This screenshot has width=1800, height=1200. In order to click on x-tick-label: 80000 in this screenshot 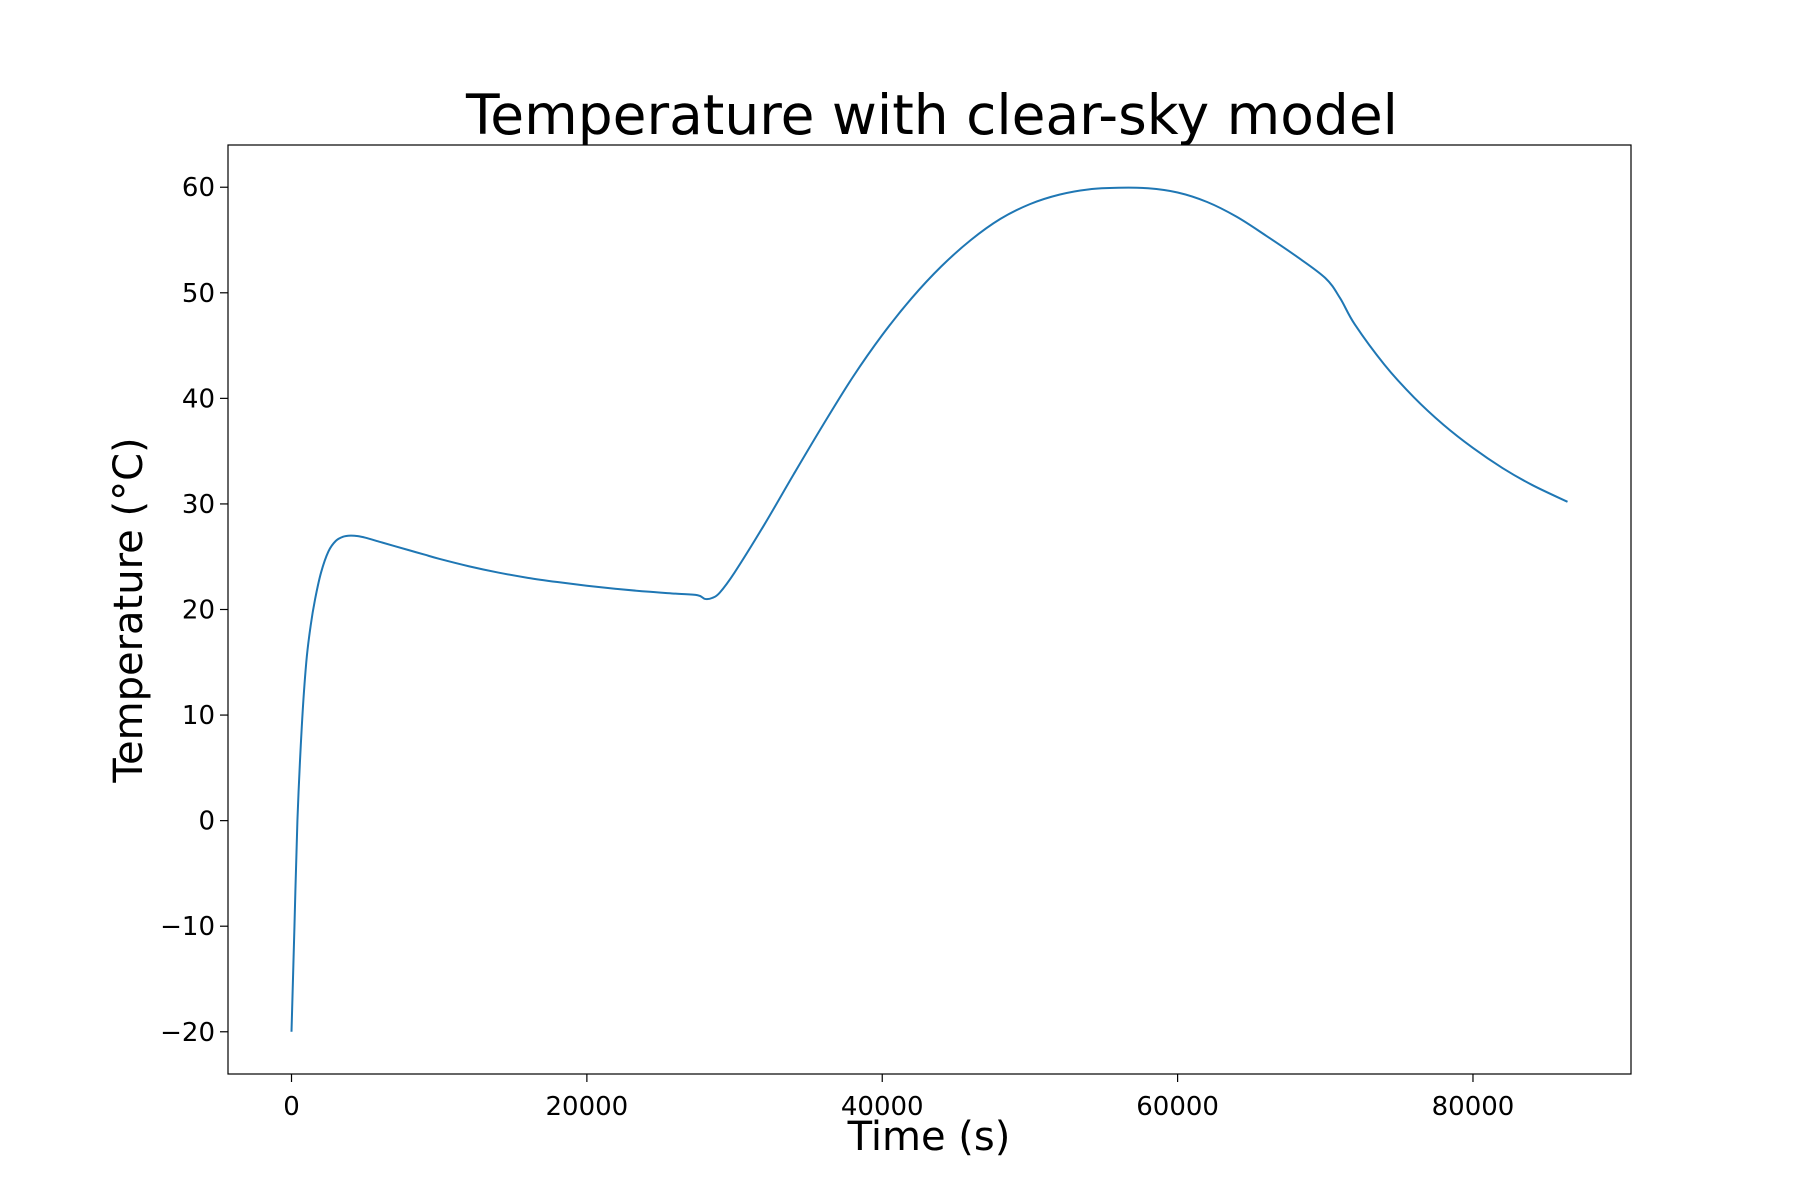, I will do `click(1473, 1107)`.